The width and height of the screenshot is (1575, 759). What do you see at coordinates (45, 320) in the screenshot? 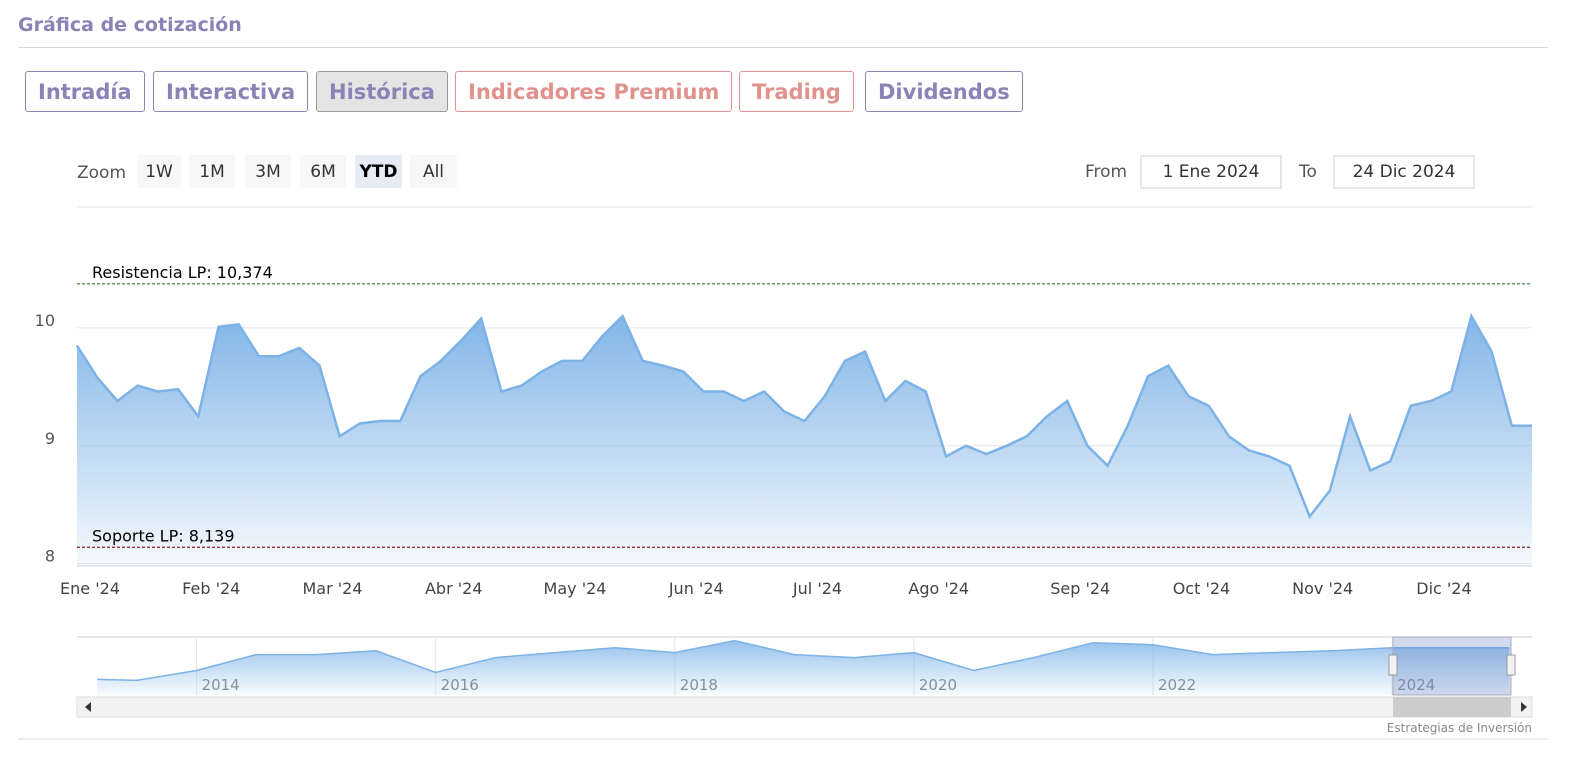
I see `y-tick-label: 10` at bounding box center [45, 320].